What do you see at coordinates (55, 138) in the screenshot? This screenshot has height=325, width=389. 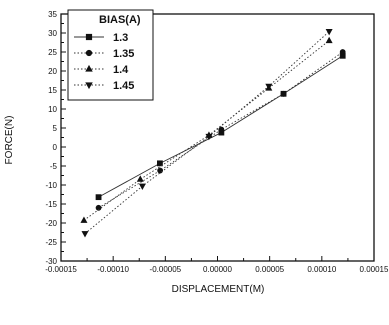 I see `y-axis-ticks: -30 -25 -20 -15 -10 -5 0 5 10 15 20 25 30 35` at bounding box center [55, 138].